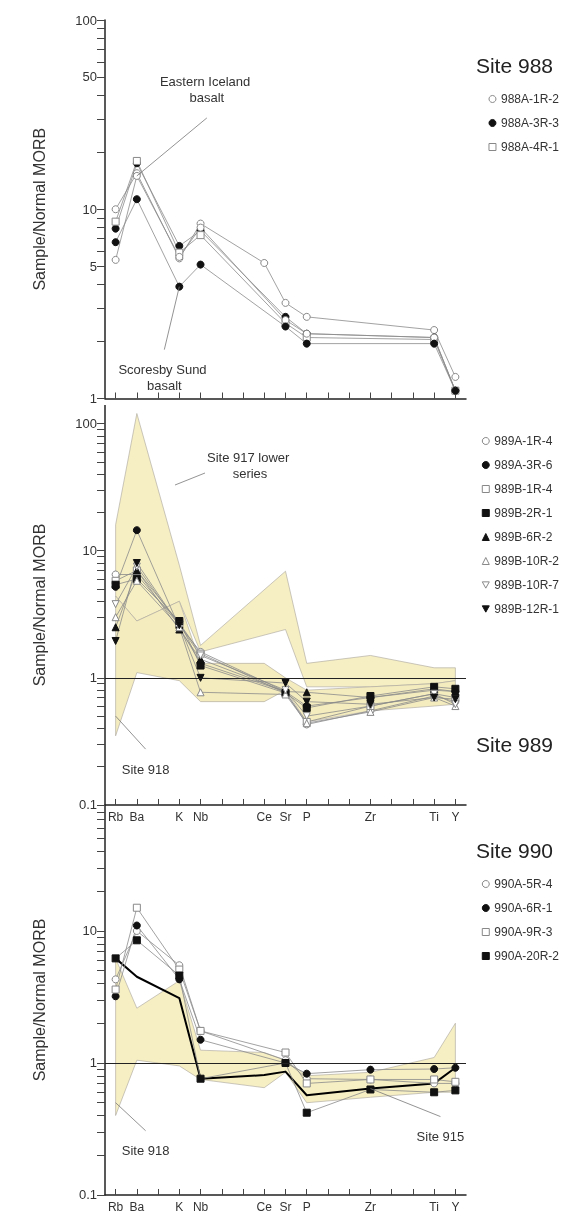 This screenshot has width=572, height=1220. Describe the element at coordinates (527, 585) in the screenshot. I see `legend-label: 989B-10R-7` at that location.